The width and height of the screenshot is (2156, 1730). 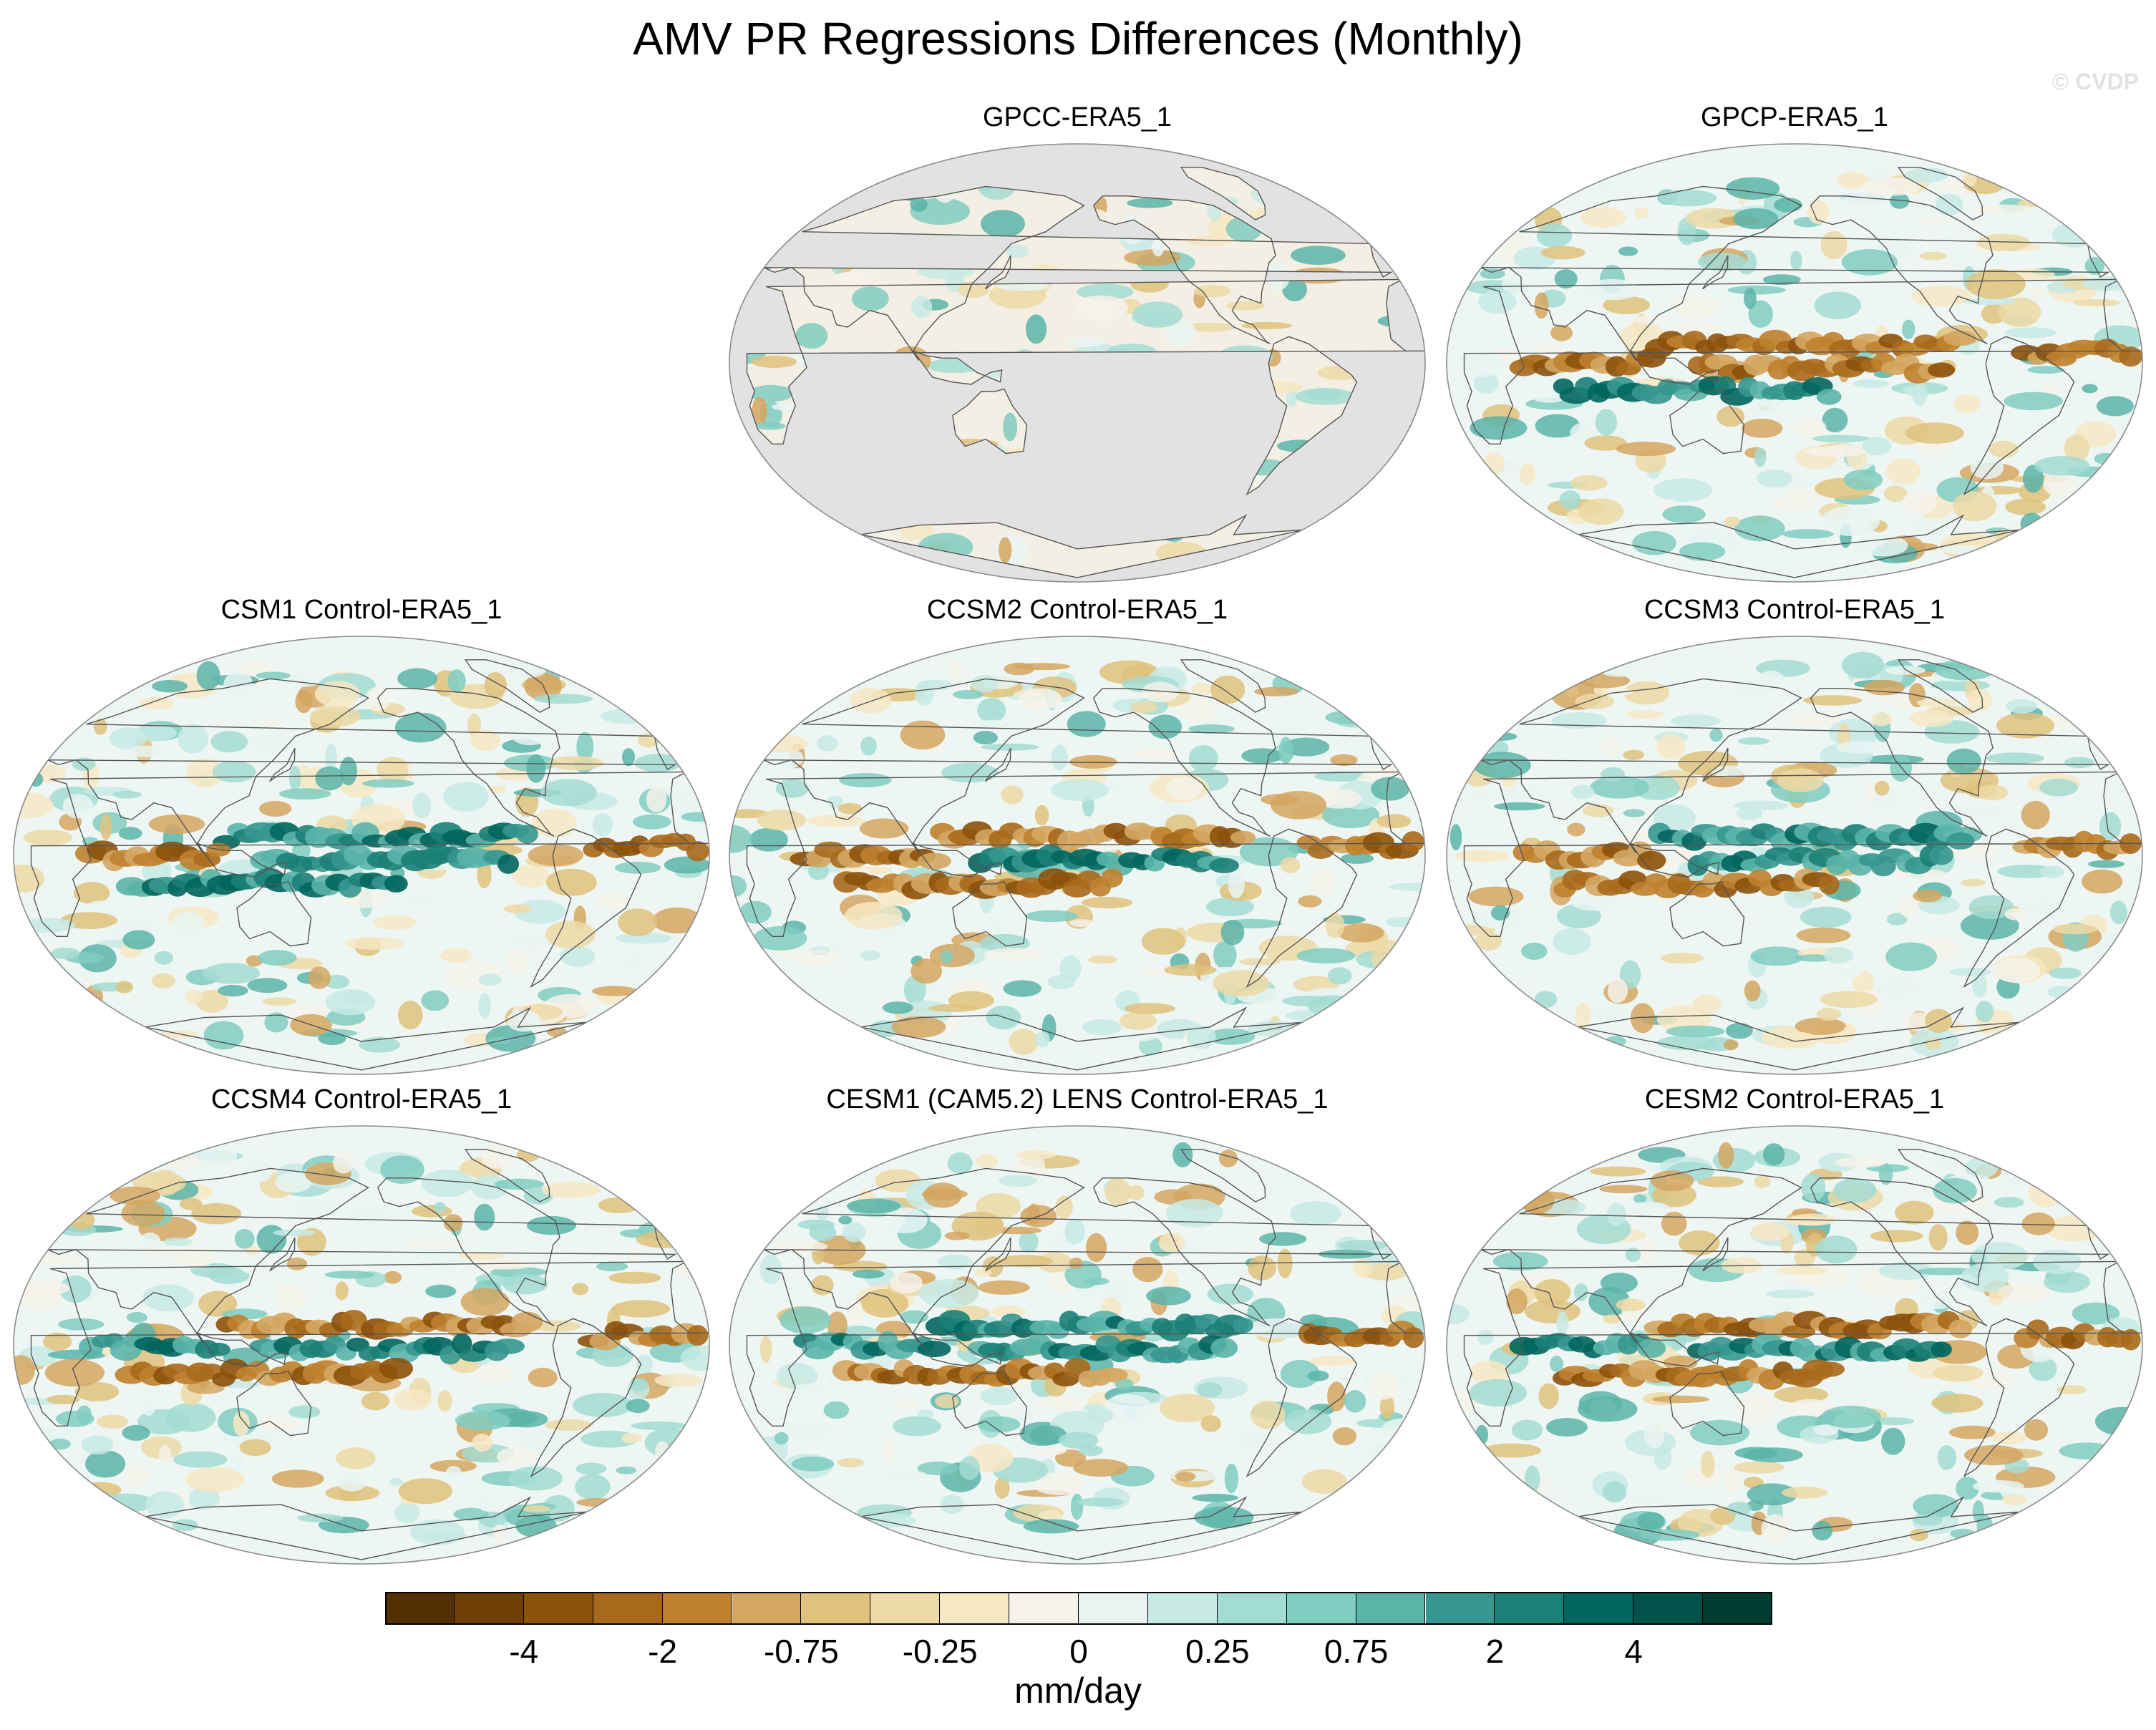 I want to click on colorbar, so click(x=1078, y=1609).